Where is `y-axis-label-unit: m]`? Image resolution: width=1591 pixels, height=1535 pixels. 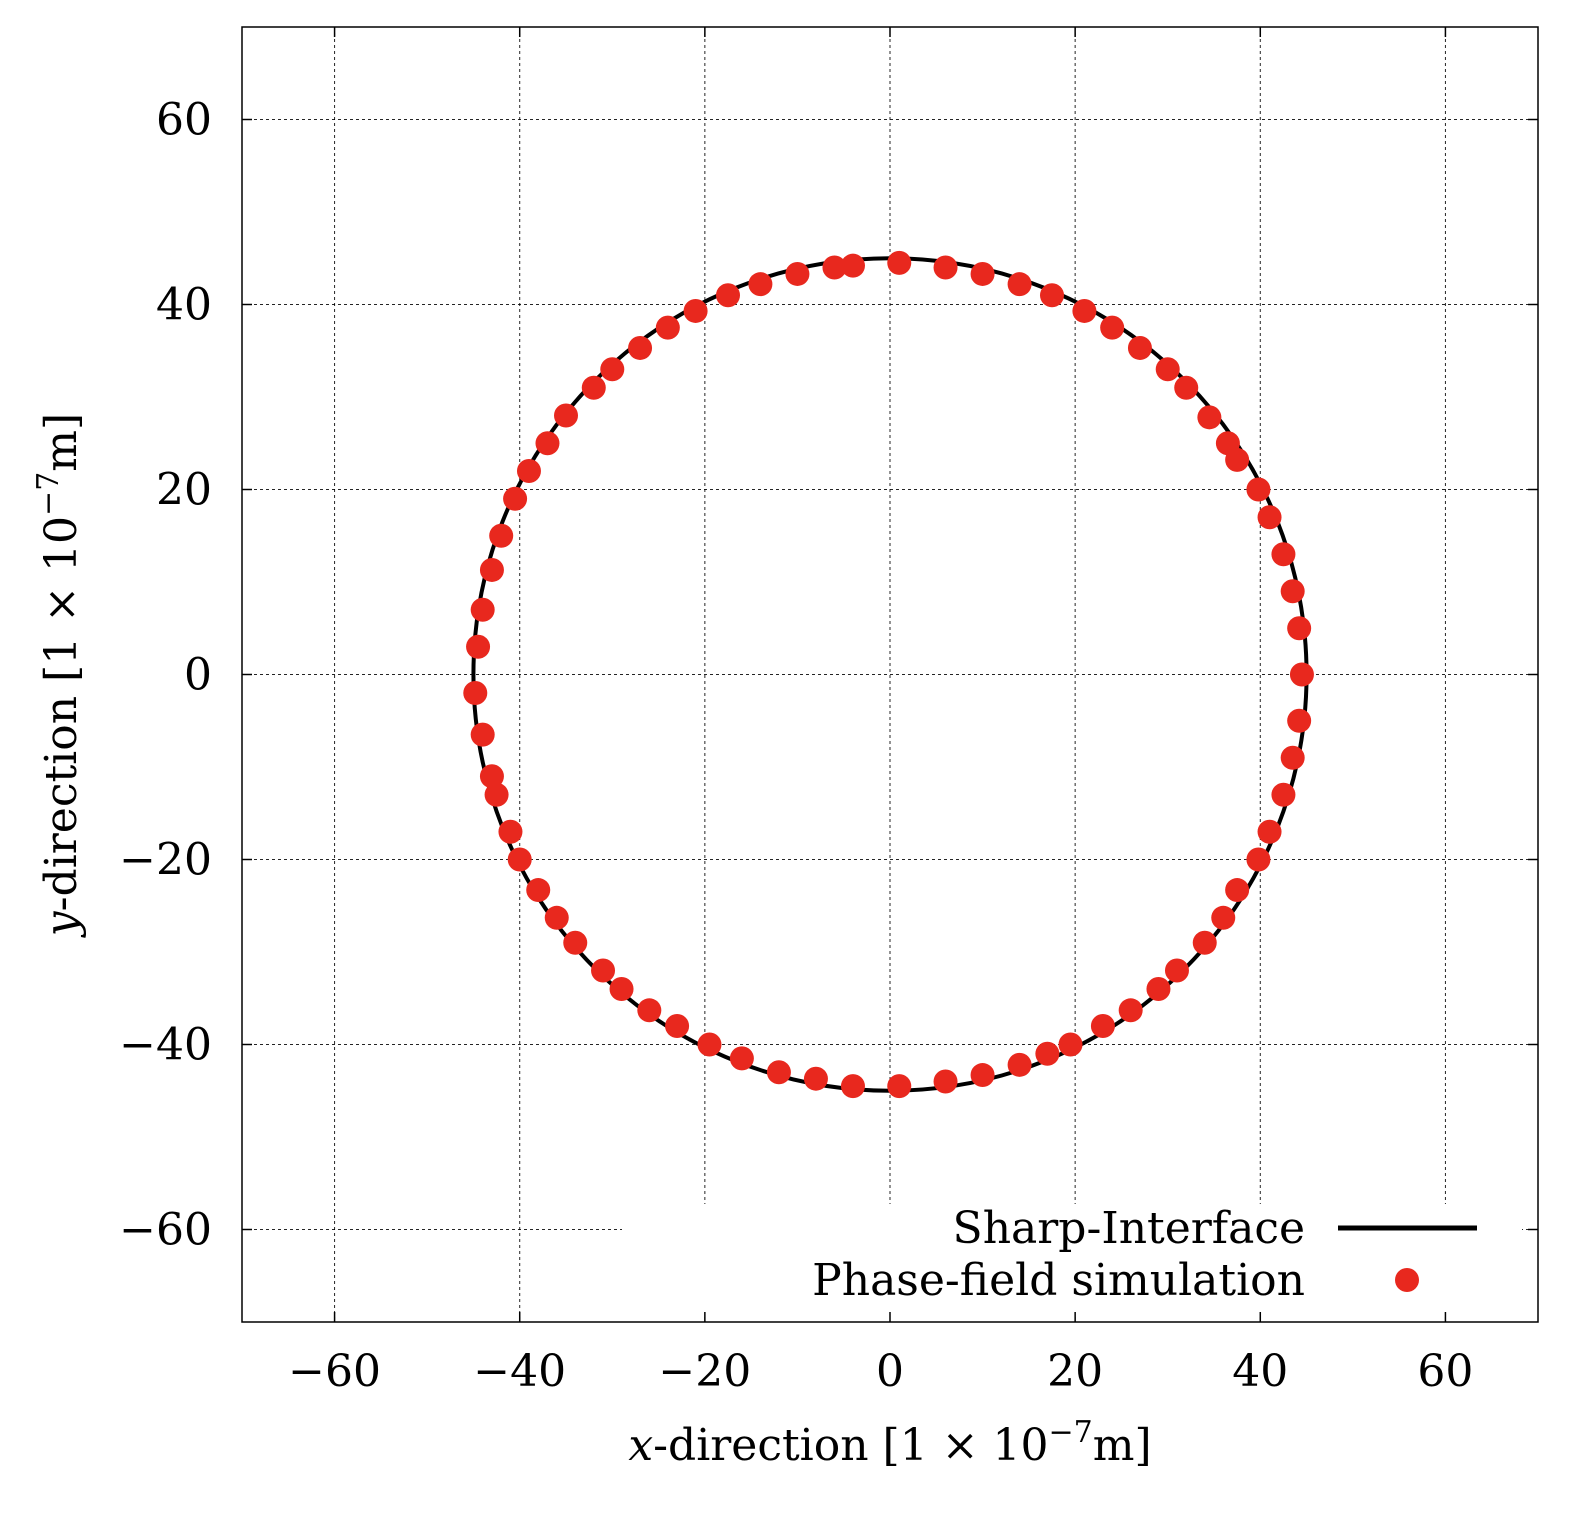
y-axis-label-unit: m] is located at coordinates (61, 442).